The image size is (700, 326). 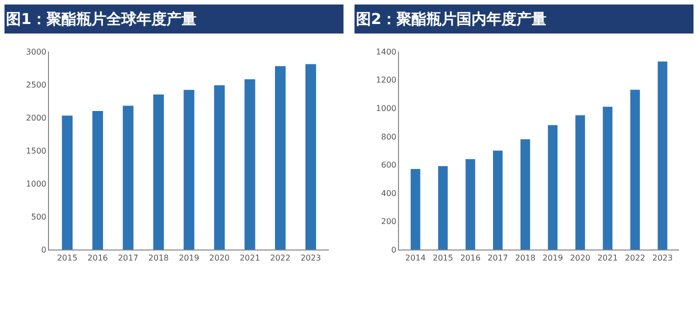 I want to click on y-tick-label: 200, so click(x=388, y=221).